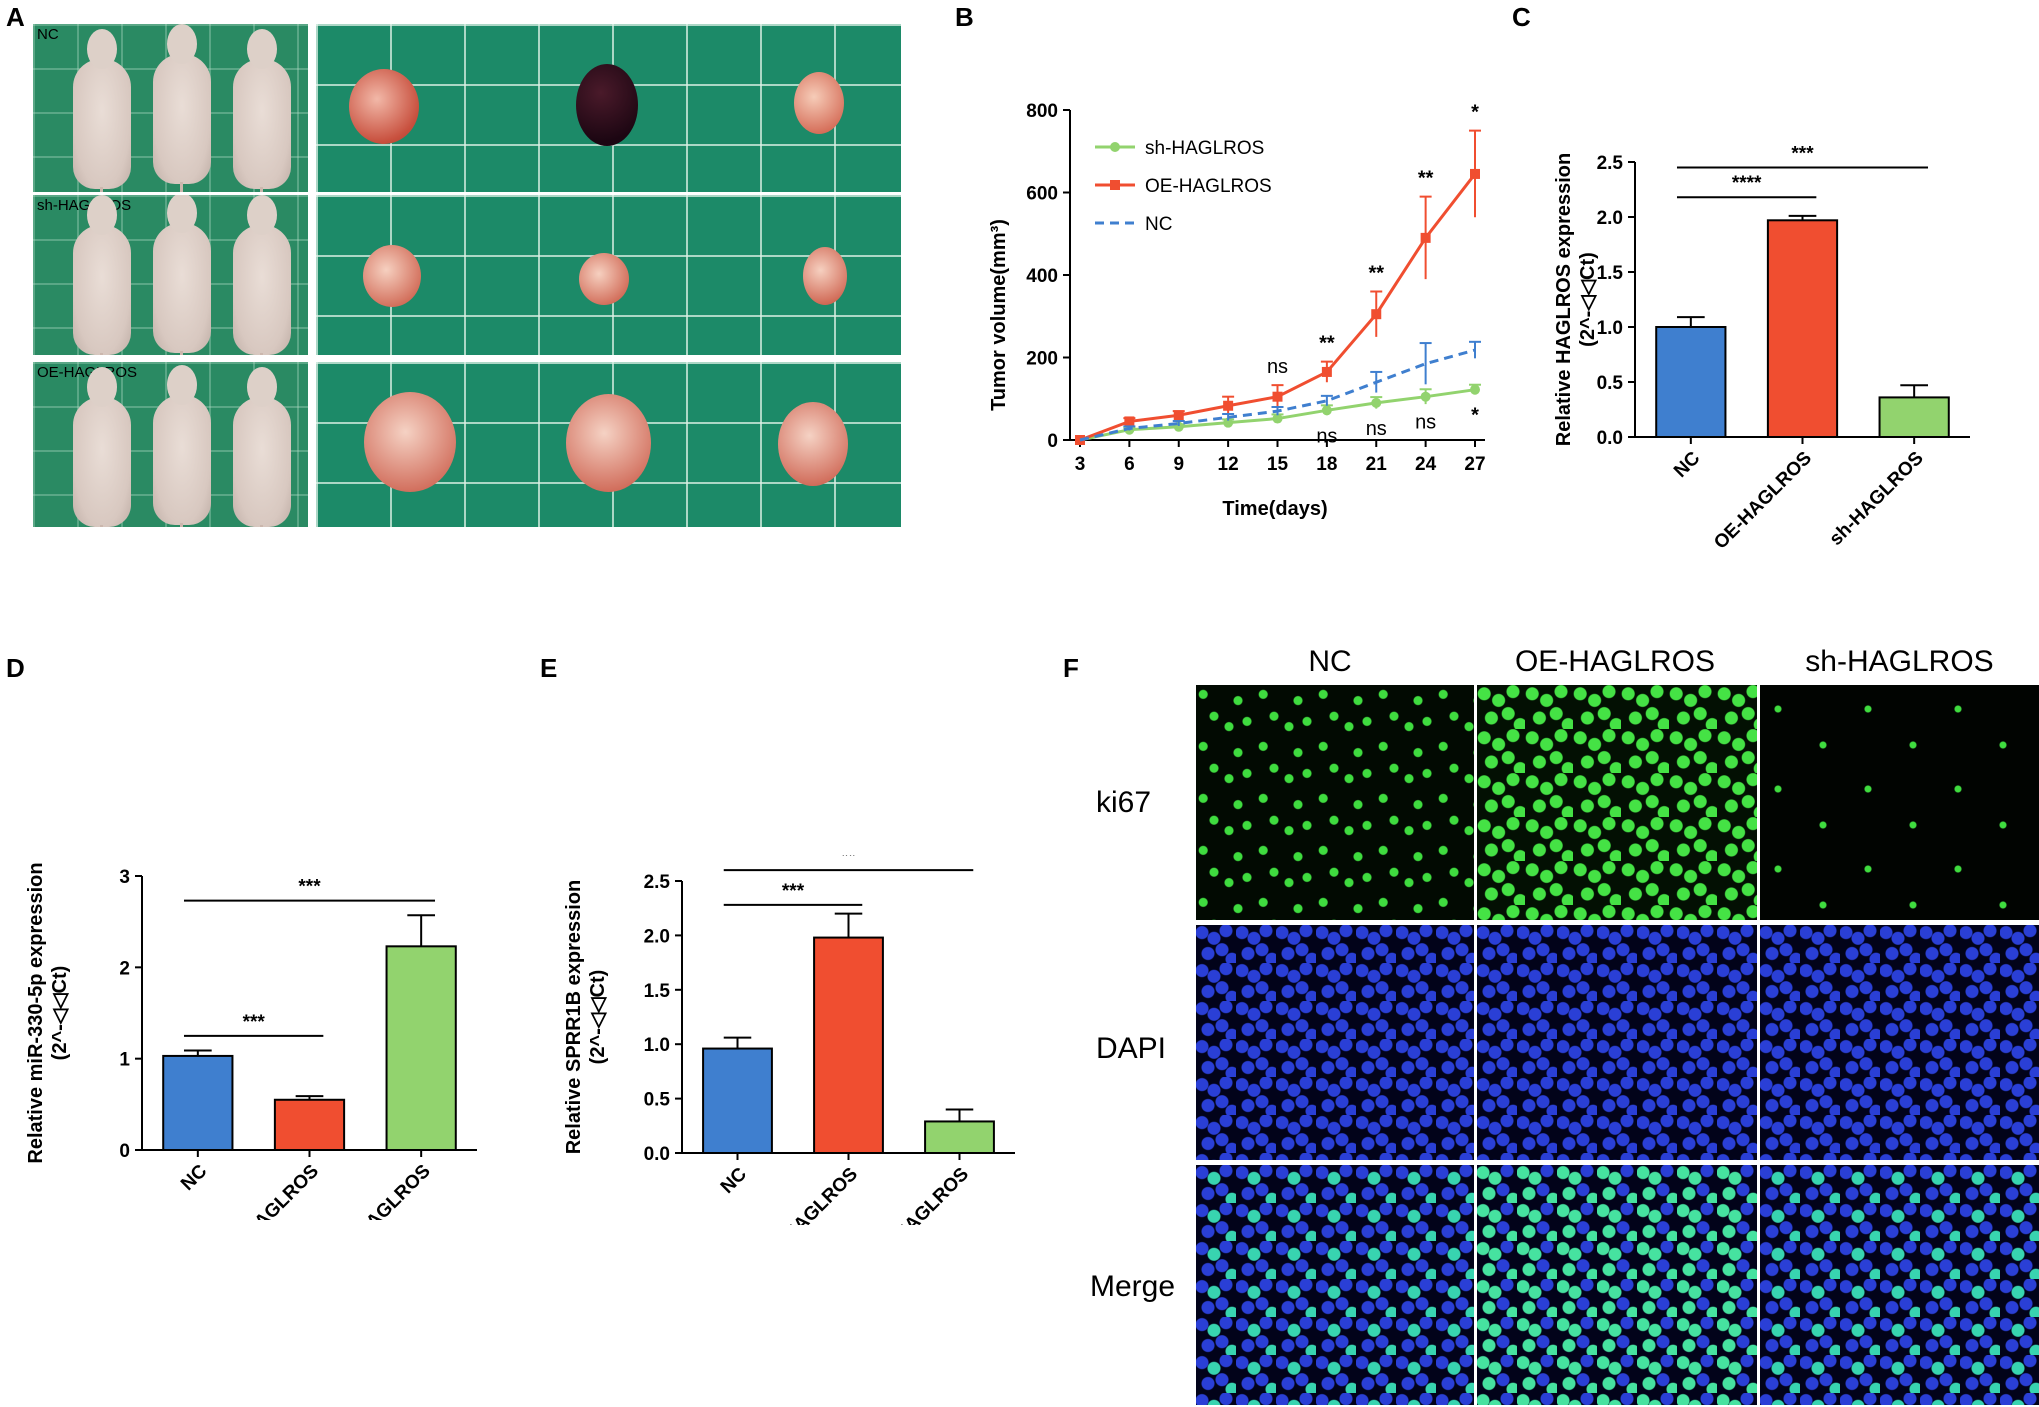 Image resolution: width=2039 pixels, height=1407 pixels. I want to click on chart-b-legend-marker, so click(1115, 185).